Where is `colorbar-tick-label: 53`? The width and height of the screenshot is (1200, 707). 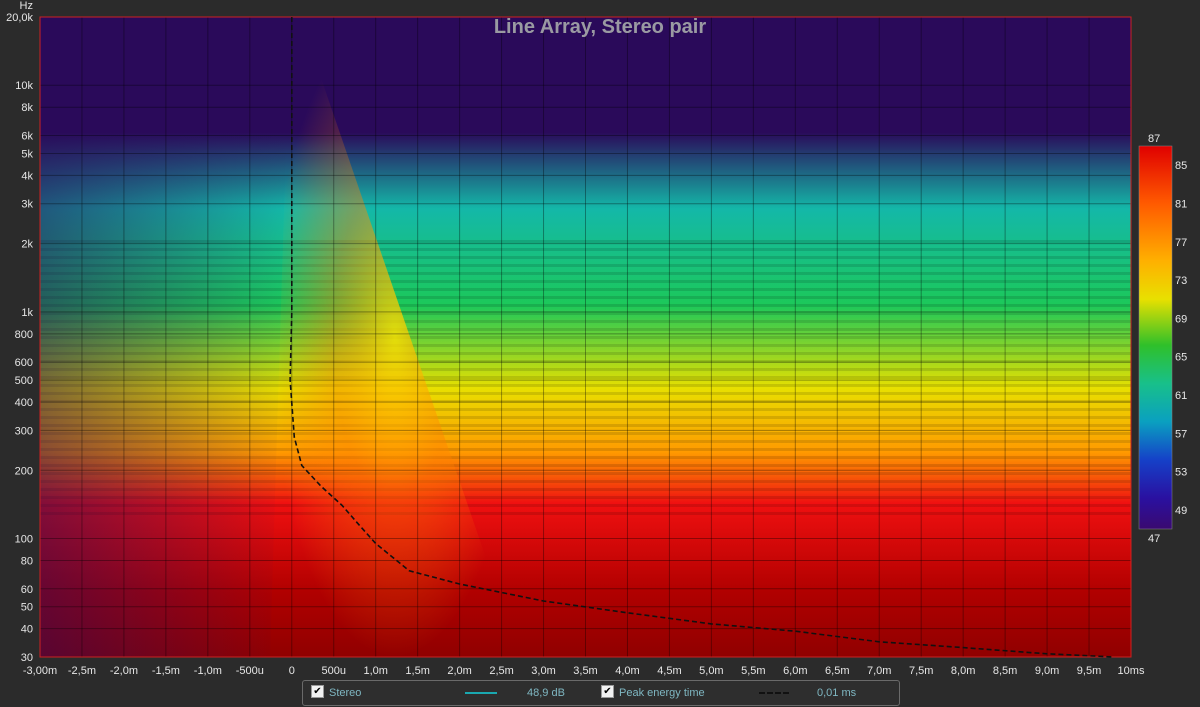
colorbar-tick-label: 53 is located at coordinates (1181, 473).